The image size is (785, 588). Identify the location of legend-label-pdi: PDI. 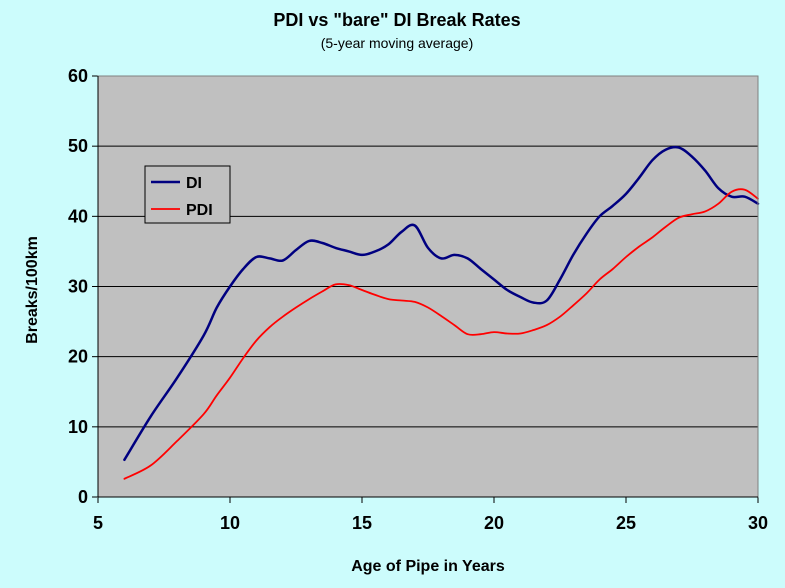
(199, 210).